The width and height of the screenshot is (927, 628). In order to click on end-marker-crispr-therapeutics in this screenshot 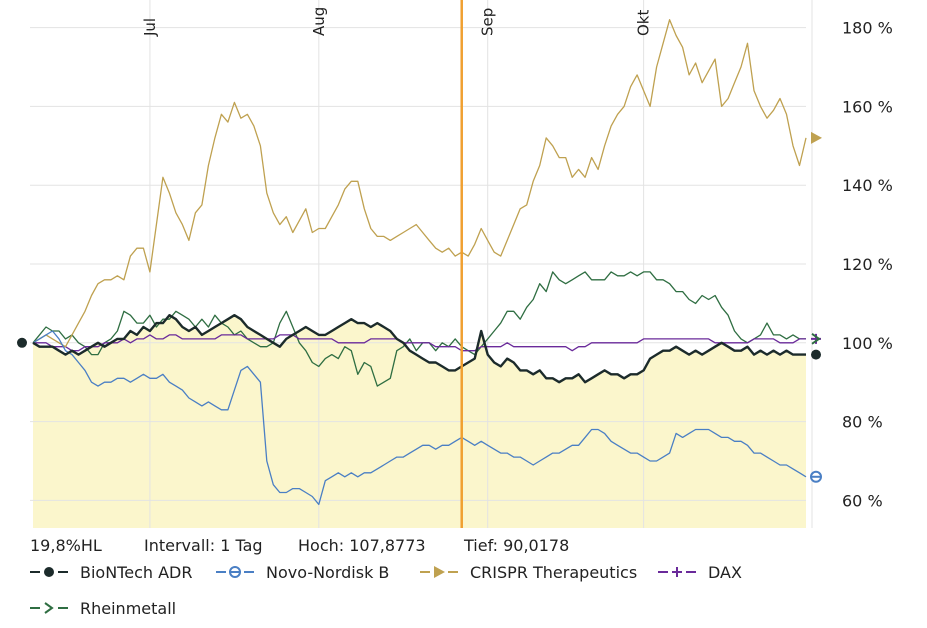, I will do `click(816, 137)`.